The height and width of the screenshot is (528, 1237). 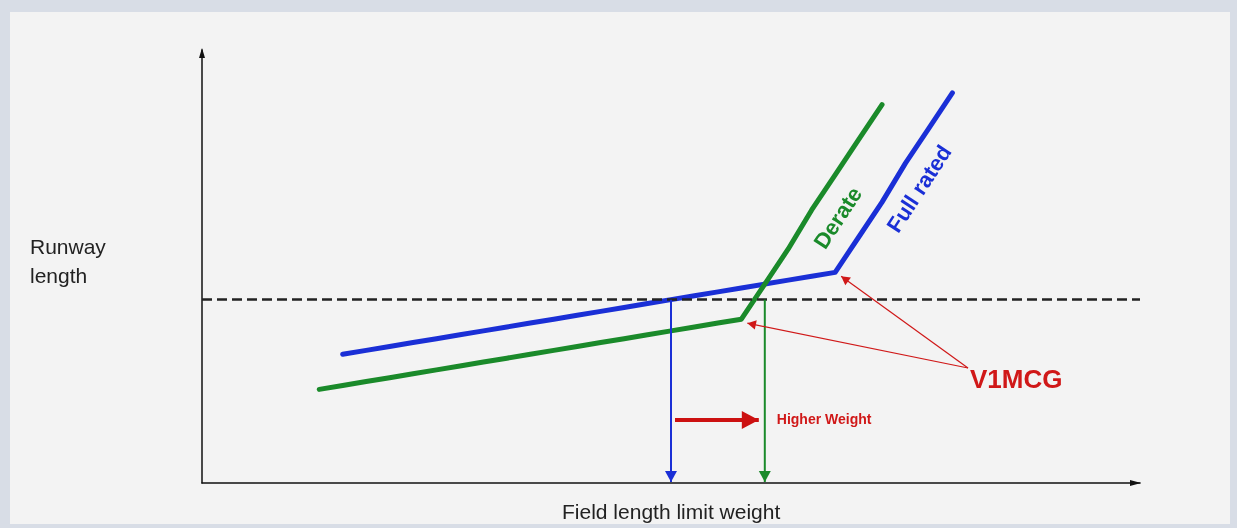 What do you see at coordinates (671, 512) in the screenshot?
I see `x-axis-title: Field length limit weight` at bounding box center [671, 512].